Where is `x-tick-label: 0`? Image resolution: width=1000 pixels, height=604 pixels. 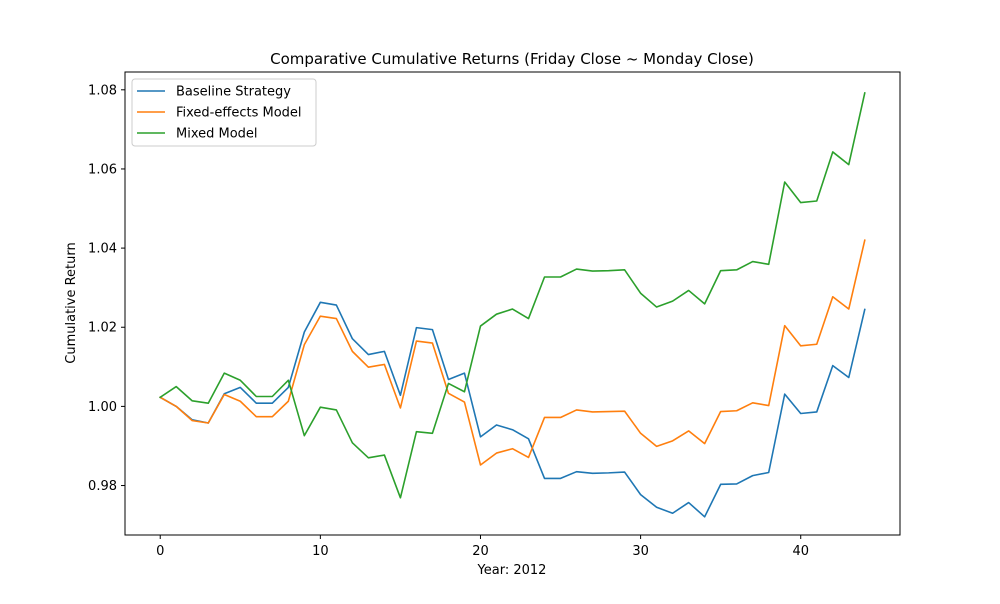 x-tick-label: 0 is located at coordinates (160, 551).